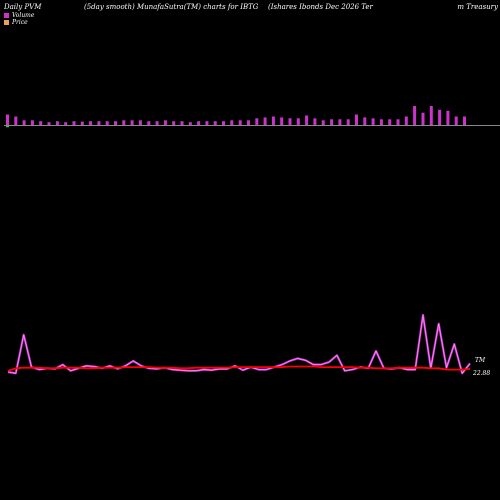 The height and width of the screenshot is (500, 500). I want to click on legend-volume: Volume, so click(19, 15).